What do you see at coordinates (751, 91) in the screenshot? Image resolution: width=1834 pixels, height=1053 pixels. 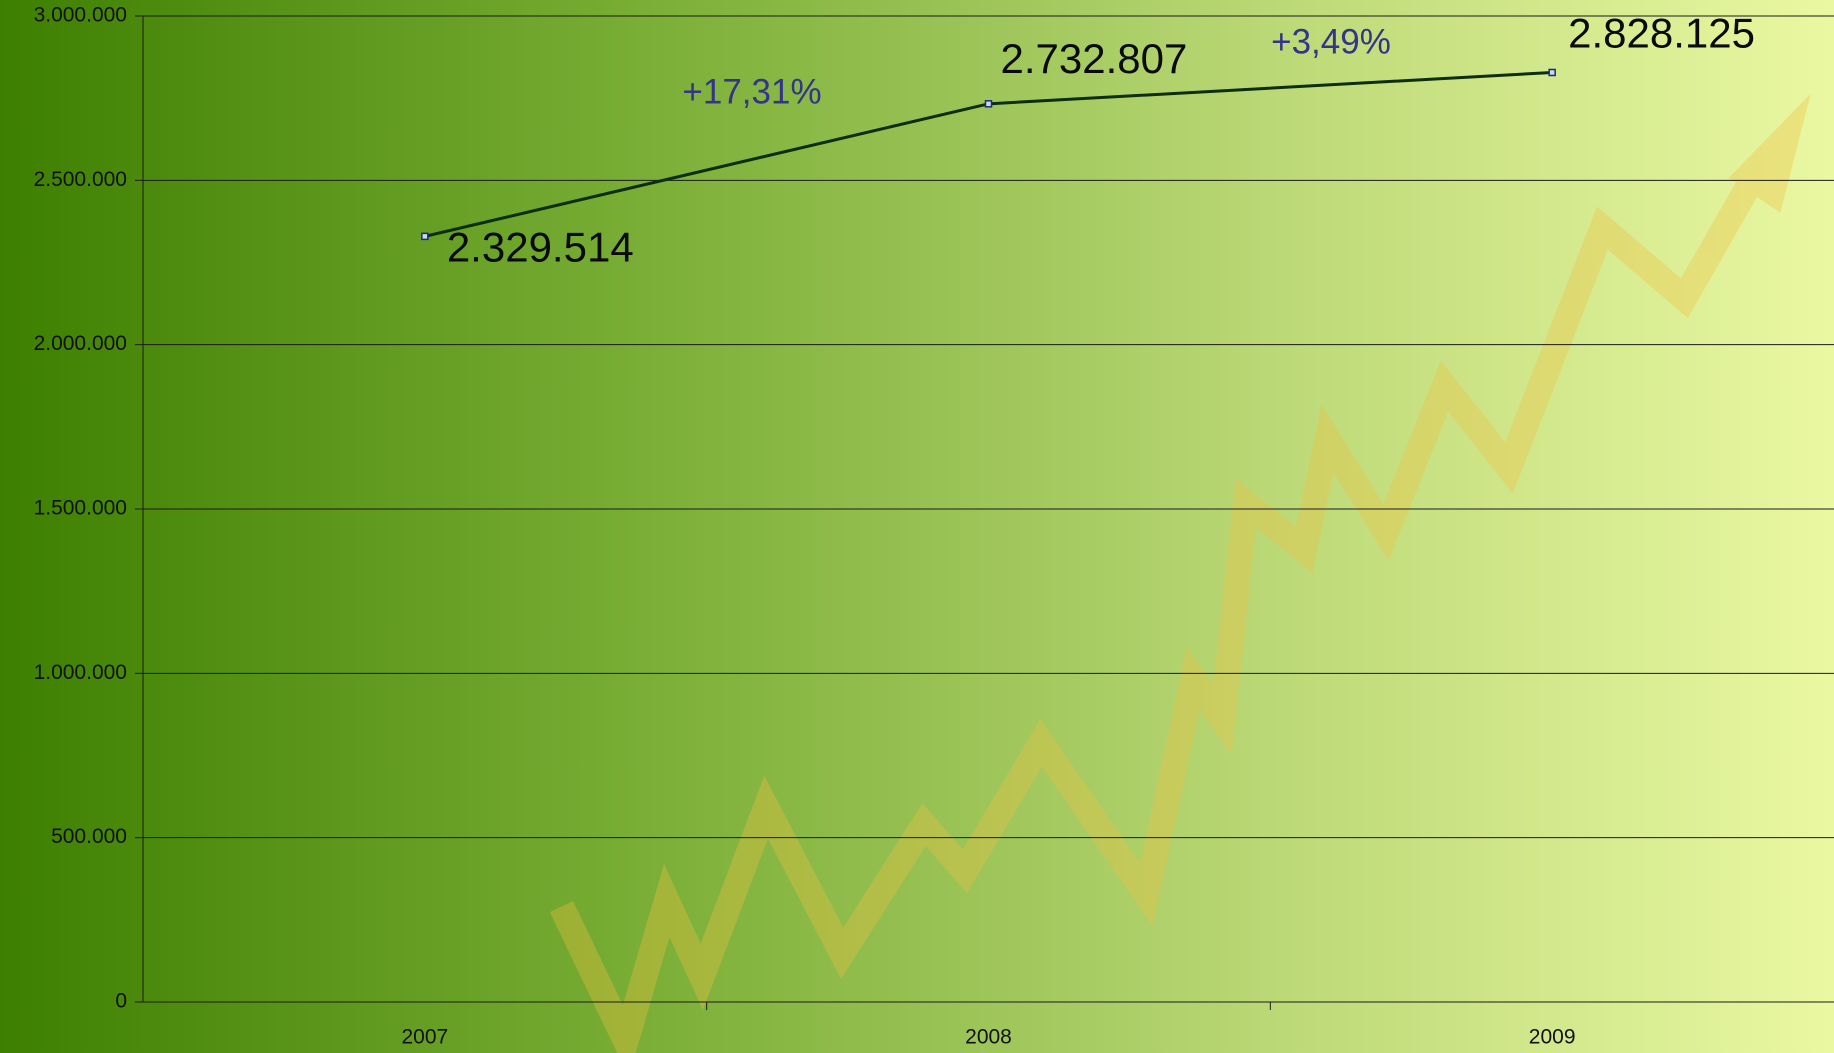 I see `annotation: +17,31%` at bounding box center [751, 91].